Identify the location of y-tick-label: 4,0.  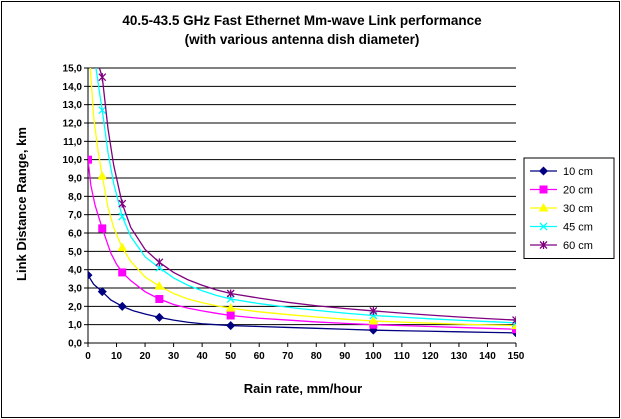
(75, 270).